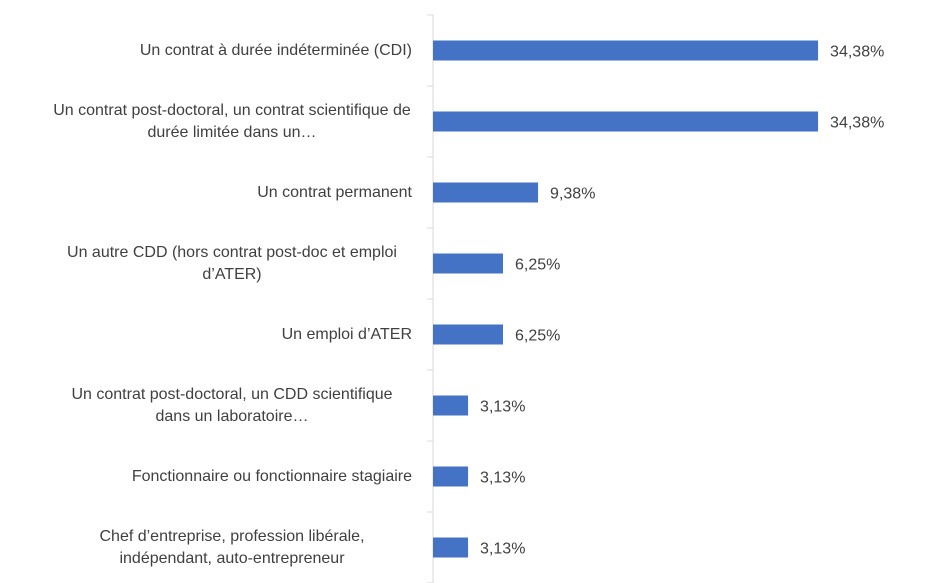 The height and width of the screenshot is (583, 926). I want to click on category-label-box: Un emploi d’ATER, so click(347, 334).